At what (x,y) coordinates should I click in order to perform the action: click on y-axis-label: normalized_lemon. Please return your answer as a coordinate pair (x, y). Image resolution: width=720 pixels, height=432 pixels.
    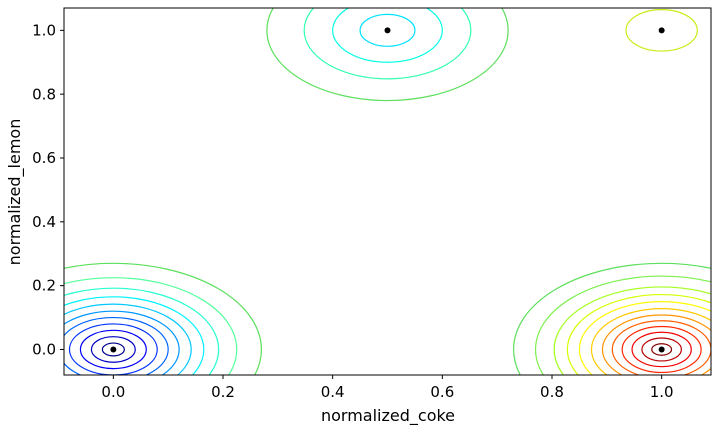
    Looking at the image, I should click on (15, 192).